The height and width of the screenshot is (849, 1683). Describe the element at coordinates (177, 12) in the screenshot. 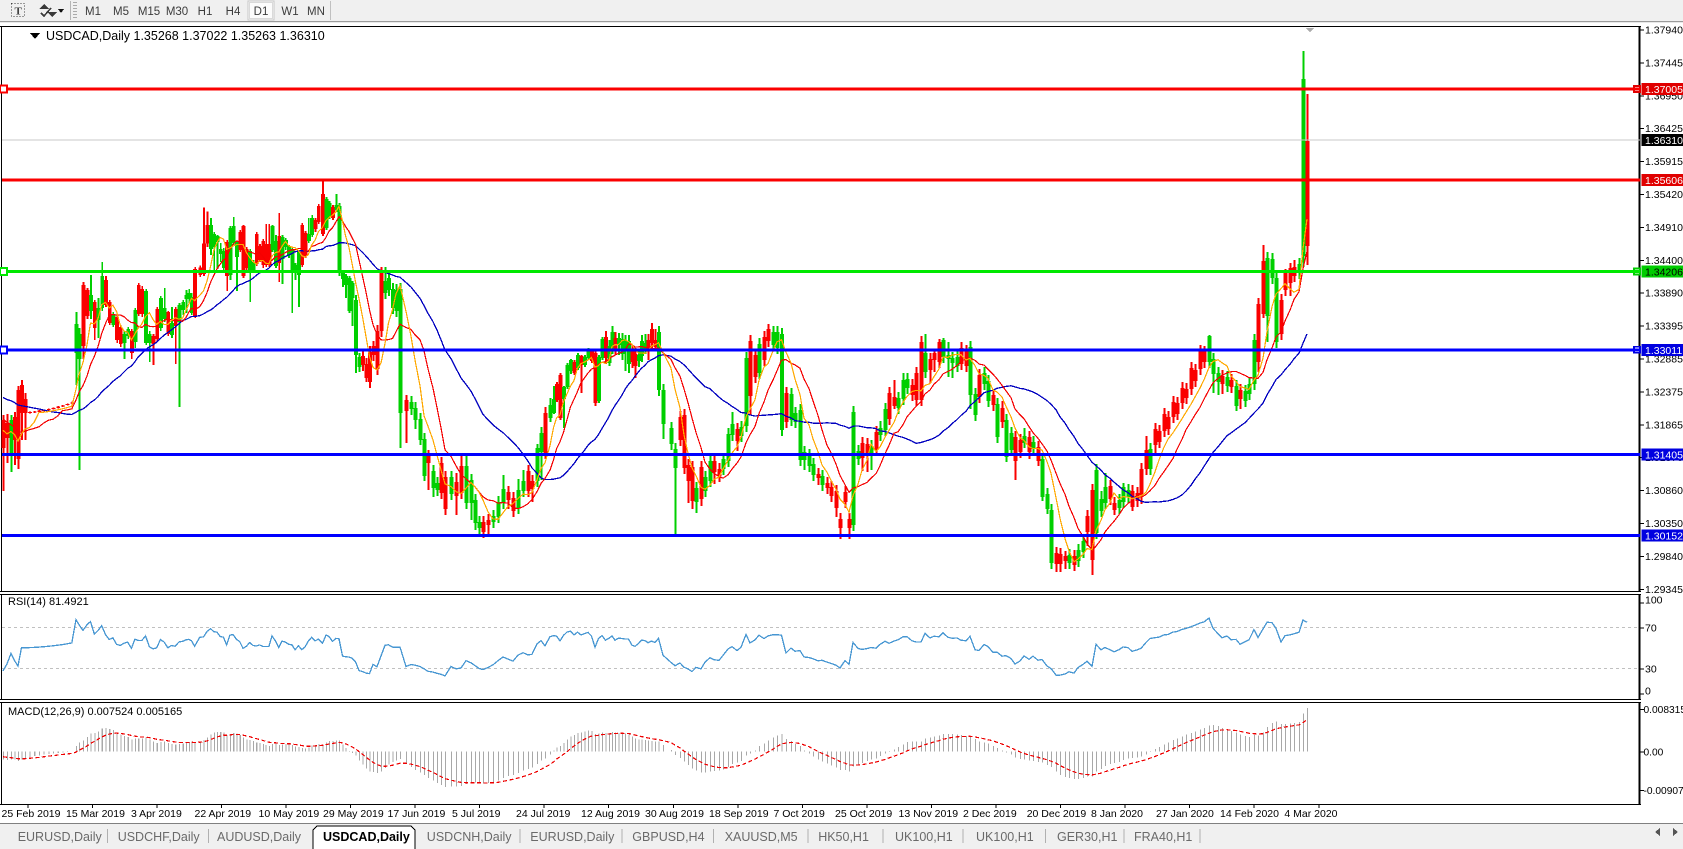

I see `svg-text: M30` at that location.